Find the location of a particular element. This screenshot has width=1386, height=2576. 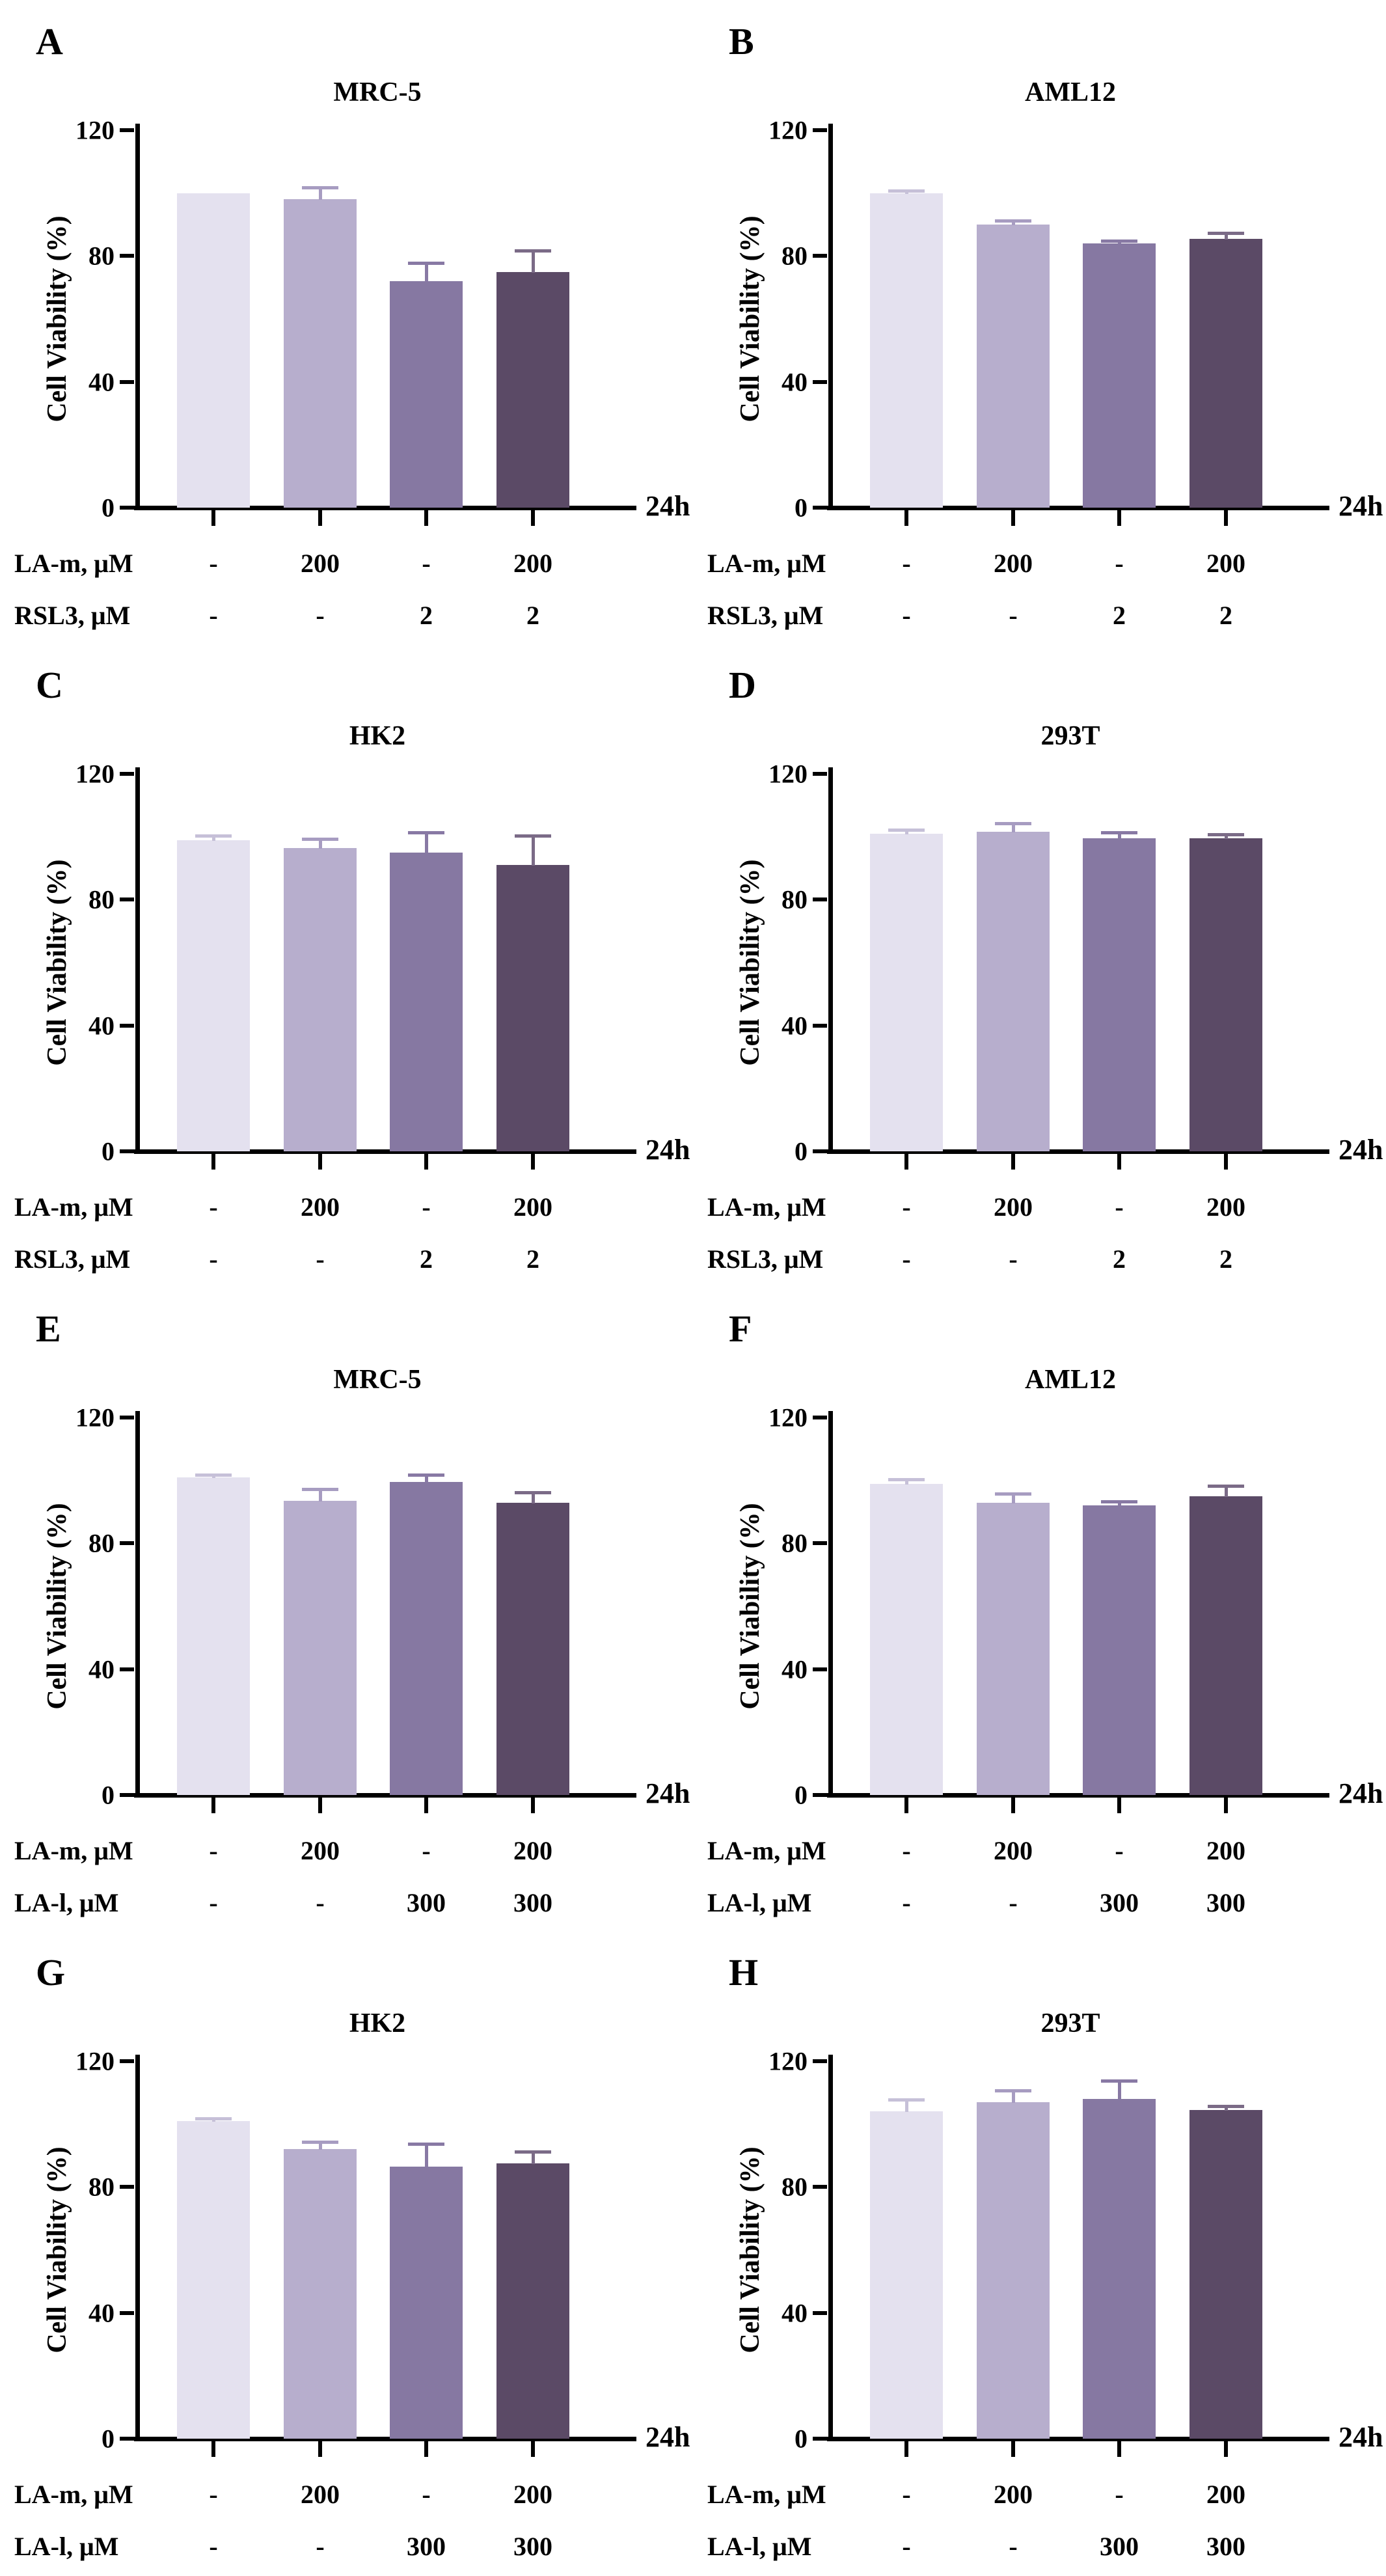

figure-panel: H 293T Cell Viability (%) 120 80 40 0 is located at coordinates (1039, 2253).